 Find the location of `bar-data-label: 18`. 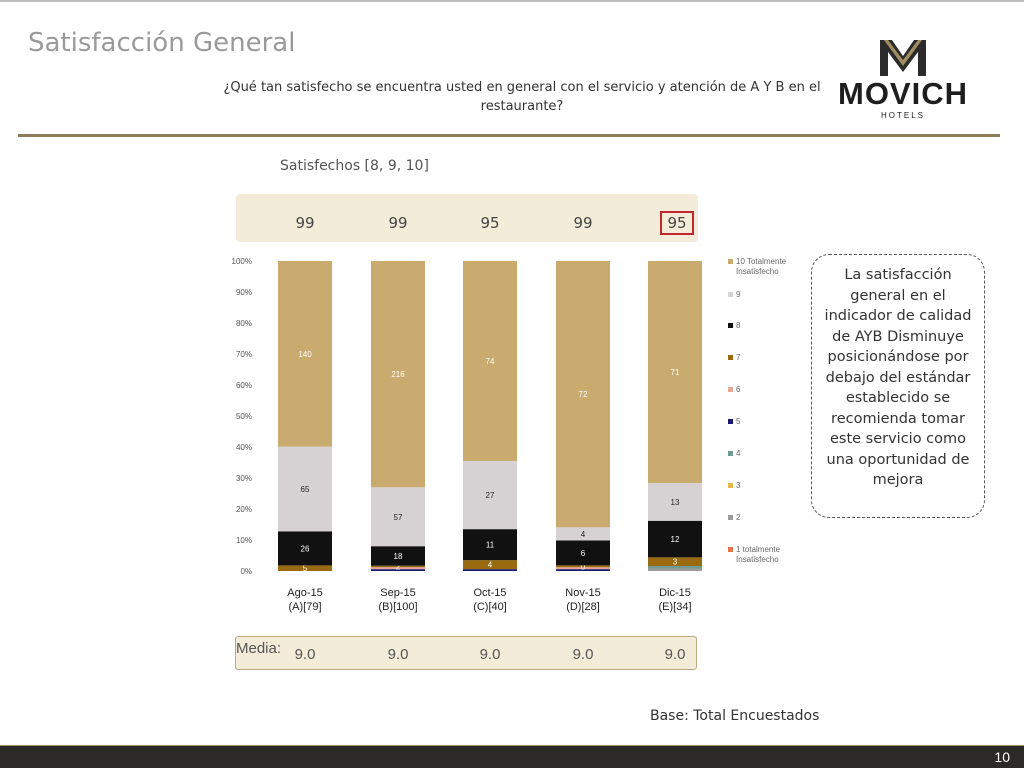

bar-data-label: 18 is located at coordinates (398, 556).